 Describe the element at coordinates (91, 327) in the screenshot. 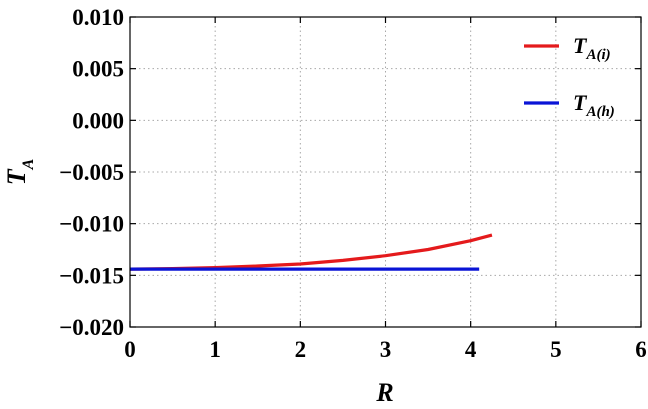

I see `y-tick-label: −0.020` at that location.